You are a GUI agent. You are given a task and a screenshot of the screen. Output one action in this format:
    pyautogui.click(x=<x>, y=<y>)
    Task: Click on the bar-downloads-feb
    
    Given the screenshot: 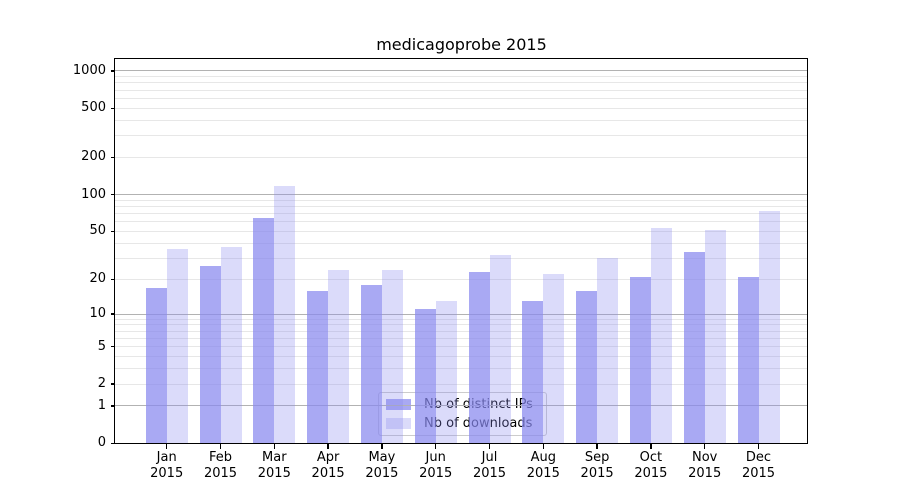 What is the action you would take?
    pyautogui.click(x=231, y=345)
    